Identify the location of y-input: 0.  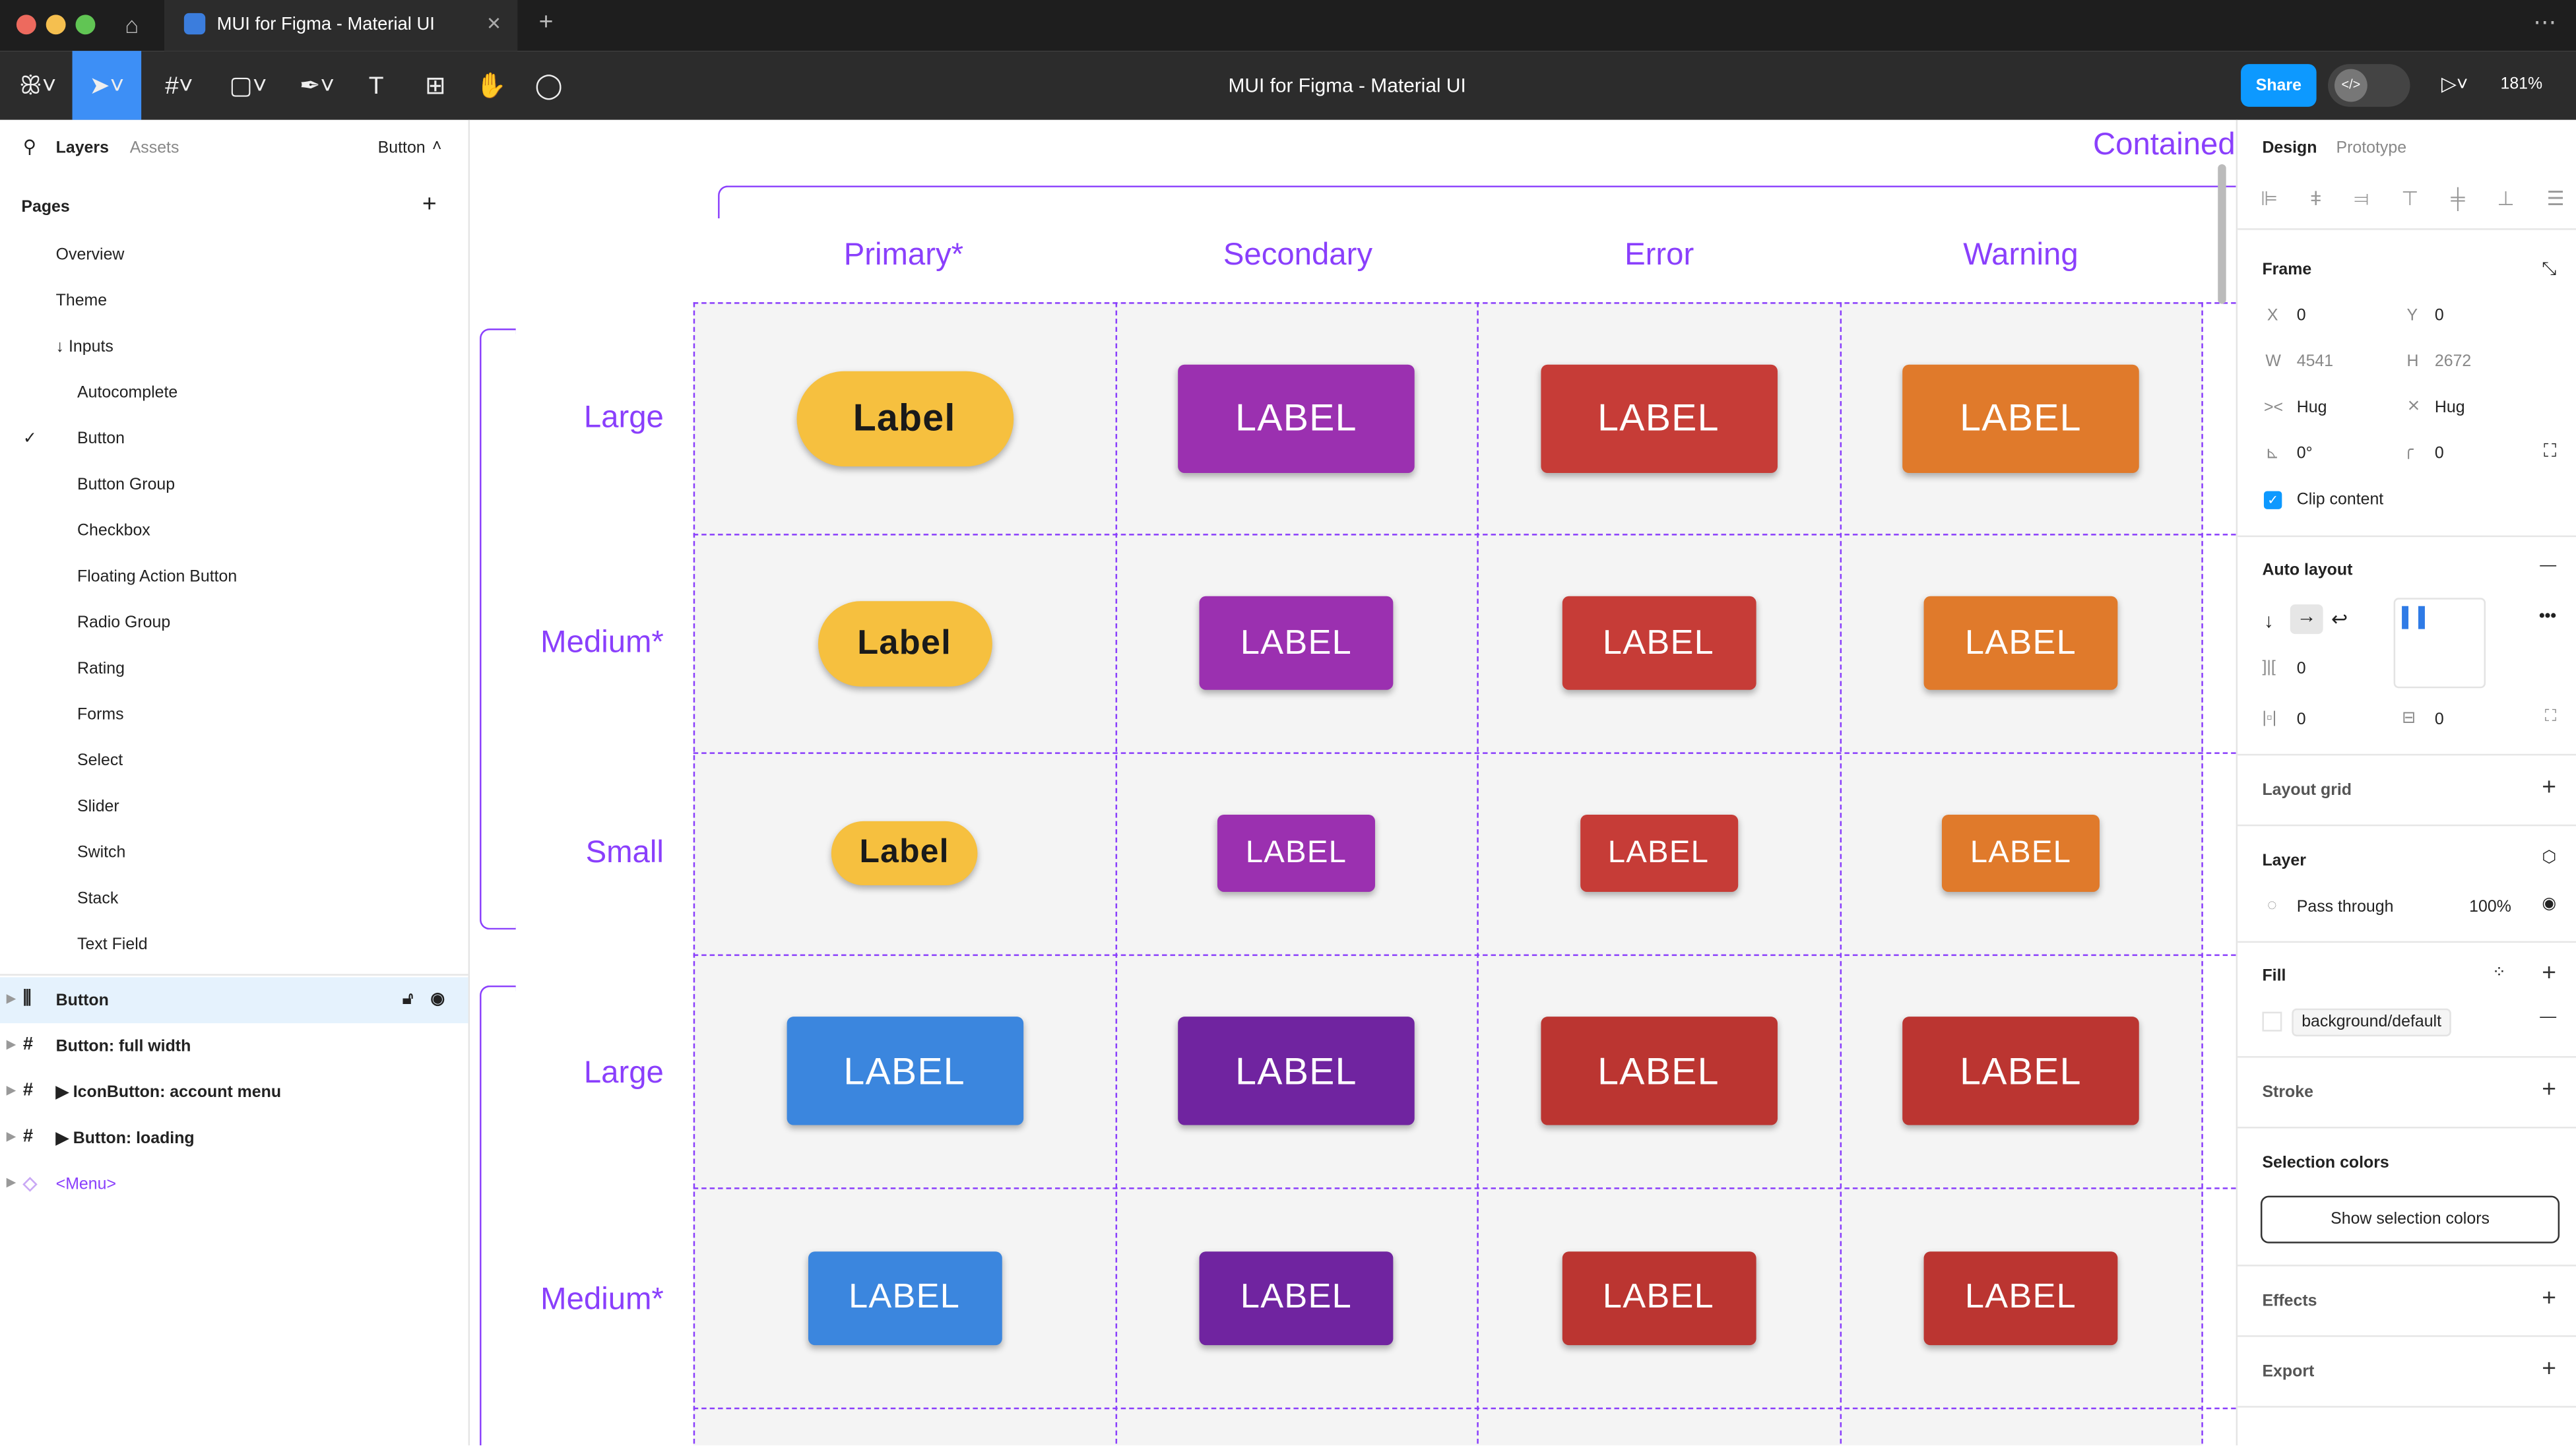
(2439, 316).